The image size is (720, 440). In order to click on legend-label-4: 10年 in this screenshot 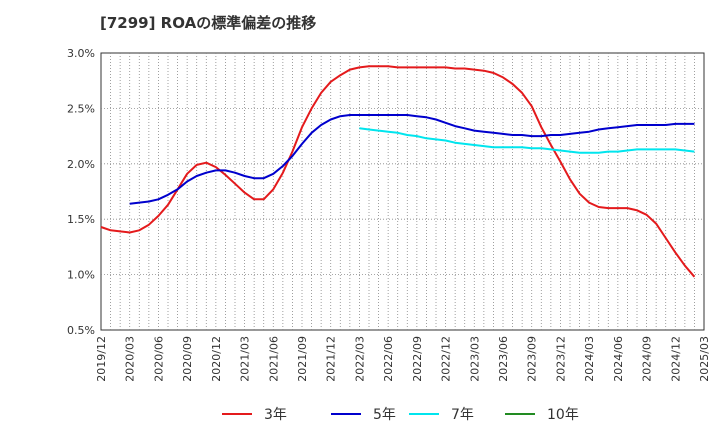, I will do `click(563, 415)`.